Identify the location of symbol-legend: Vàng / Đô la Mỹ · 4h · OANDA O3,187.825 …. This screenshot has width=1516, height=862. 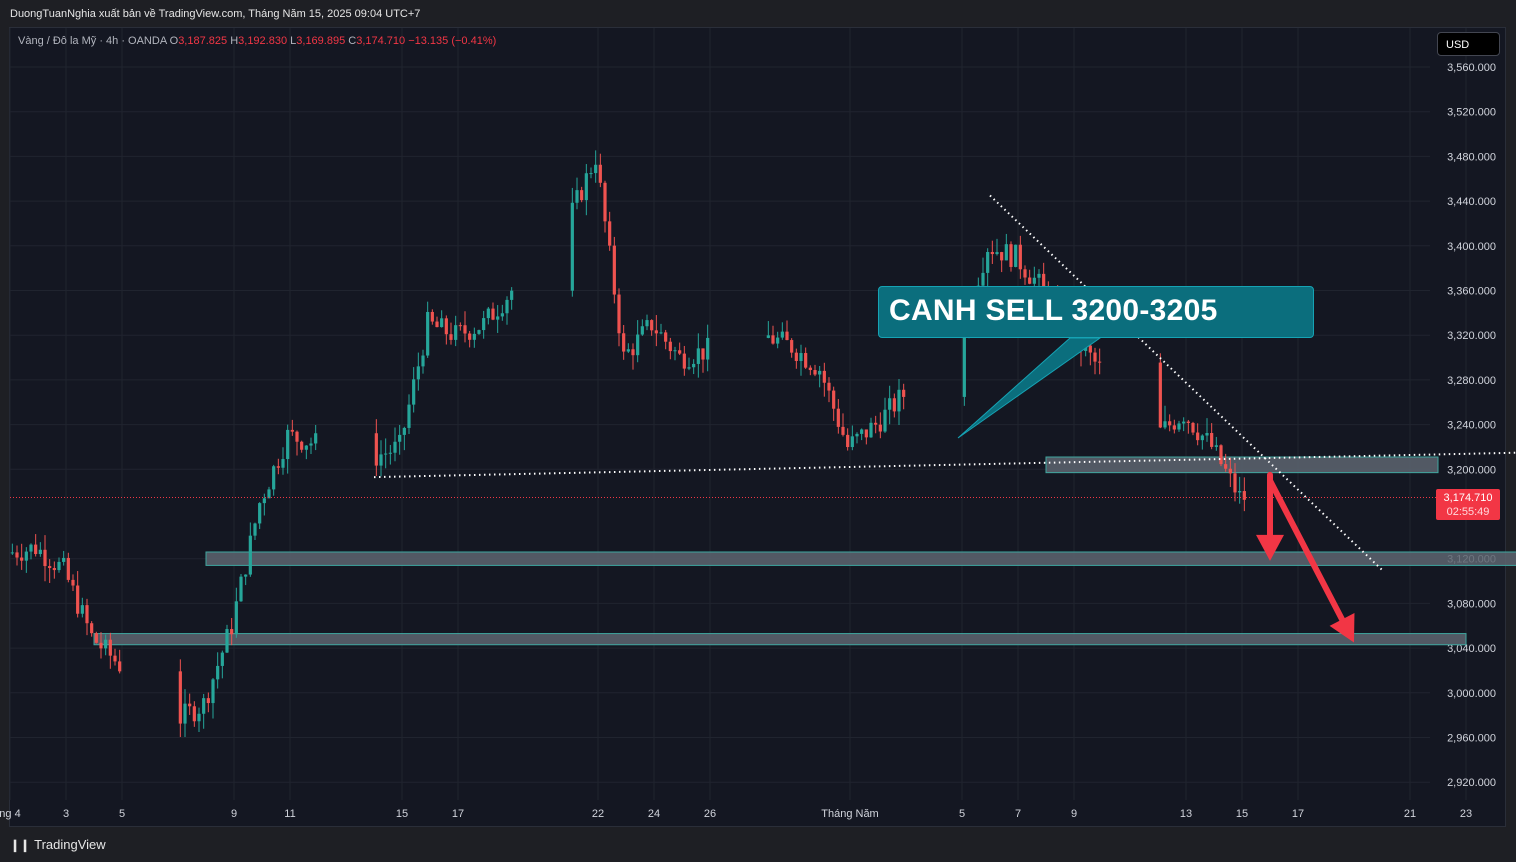
(257, 41).